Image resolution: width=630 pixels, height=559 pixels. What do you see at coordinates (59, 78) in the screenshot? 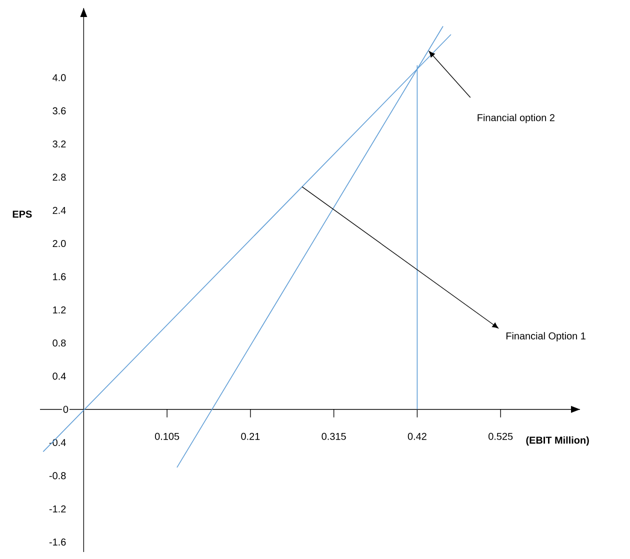
I see `y-tick-label: 4.0` at bounding box center [59, 78].